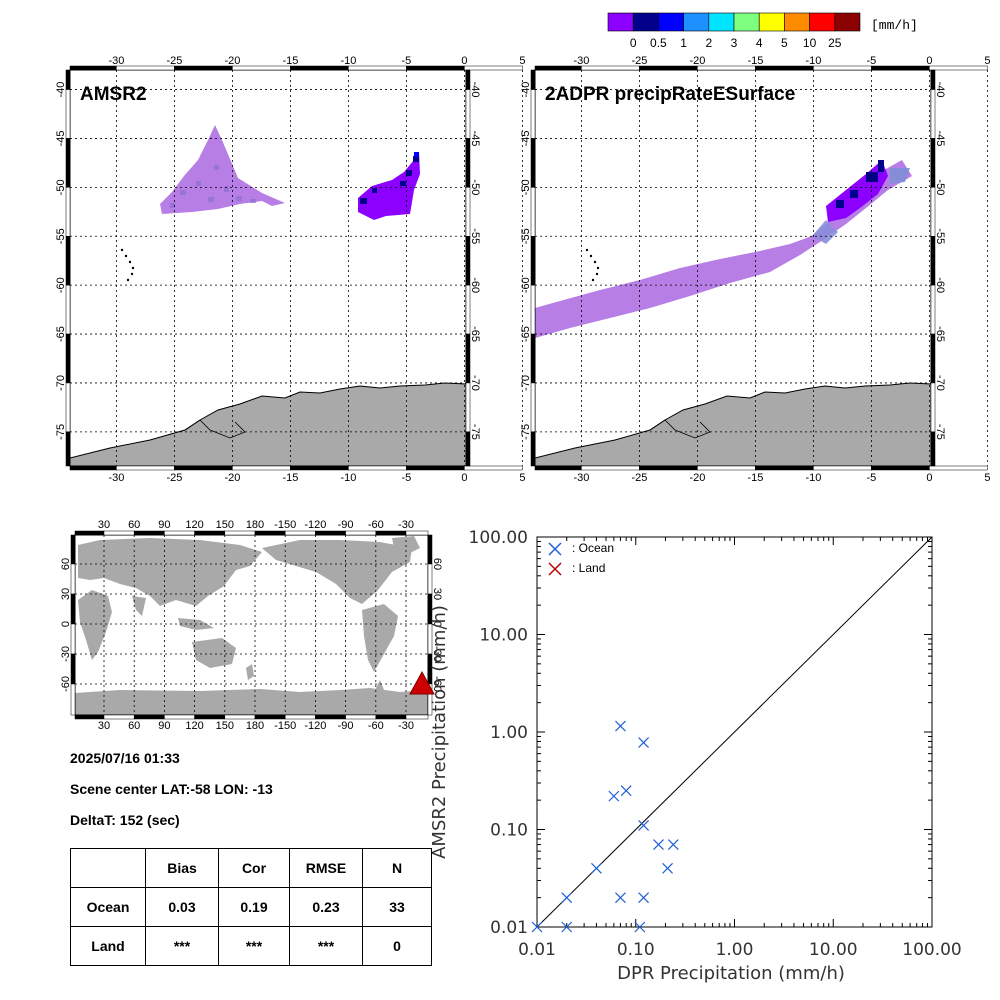  Describe the element at coordinates (254, 907) in the screenshot. I see `stats-cell: 0.19` at that location.